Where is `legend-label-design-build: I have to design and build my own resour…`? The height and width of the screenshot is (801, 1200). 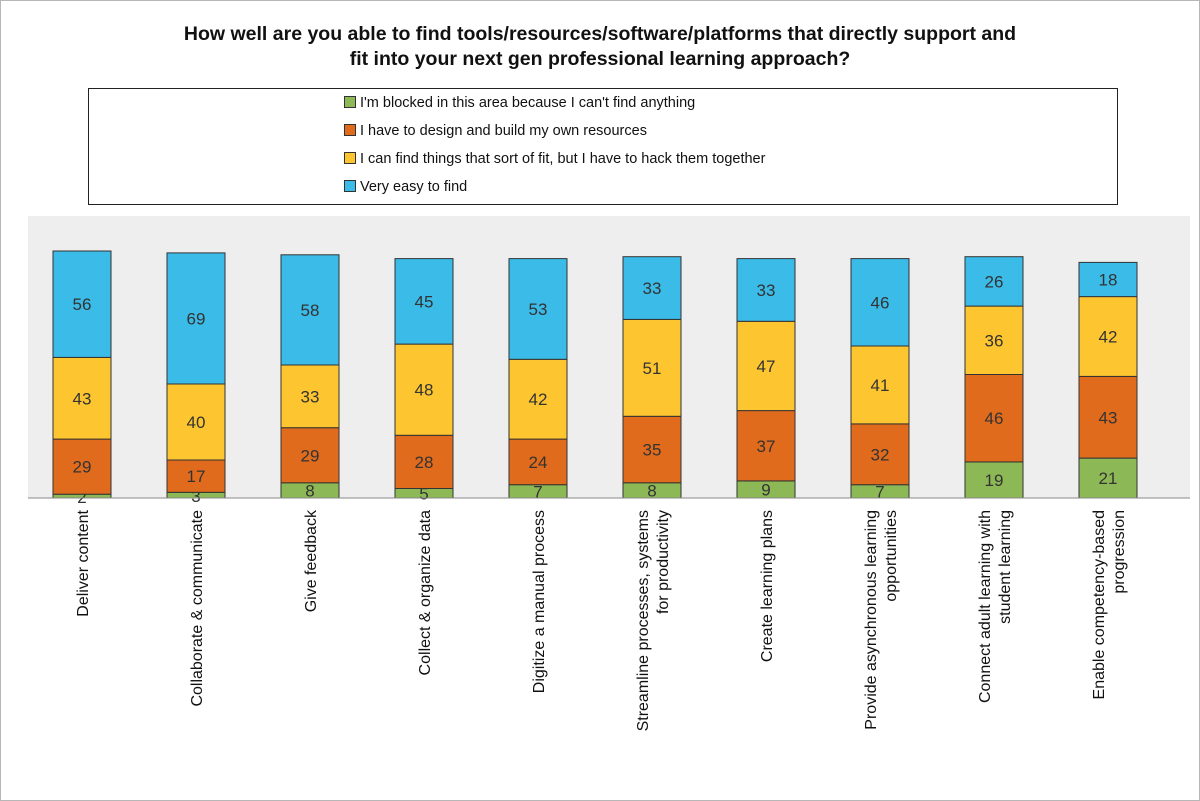 legend-label-design-build: I have to design and build my own resour… is located at coordinates (503, 131).